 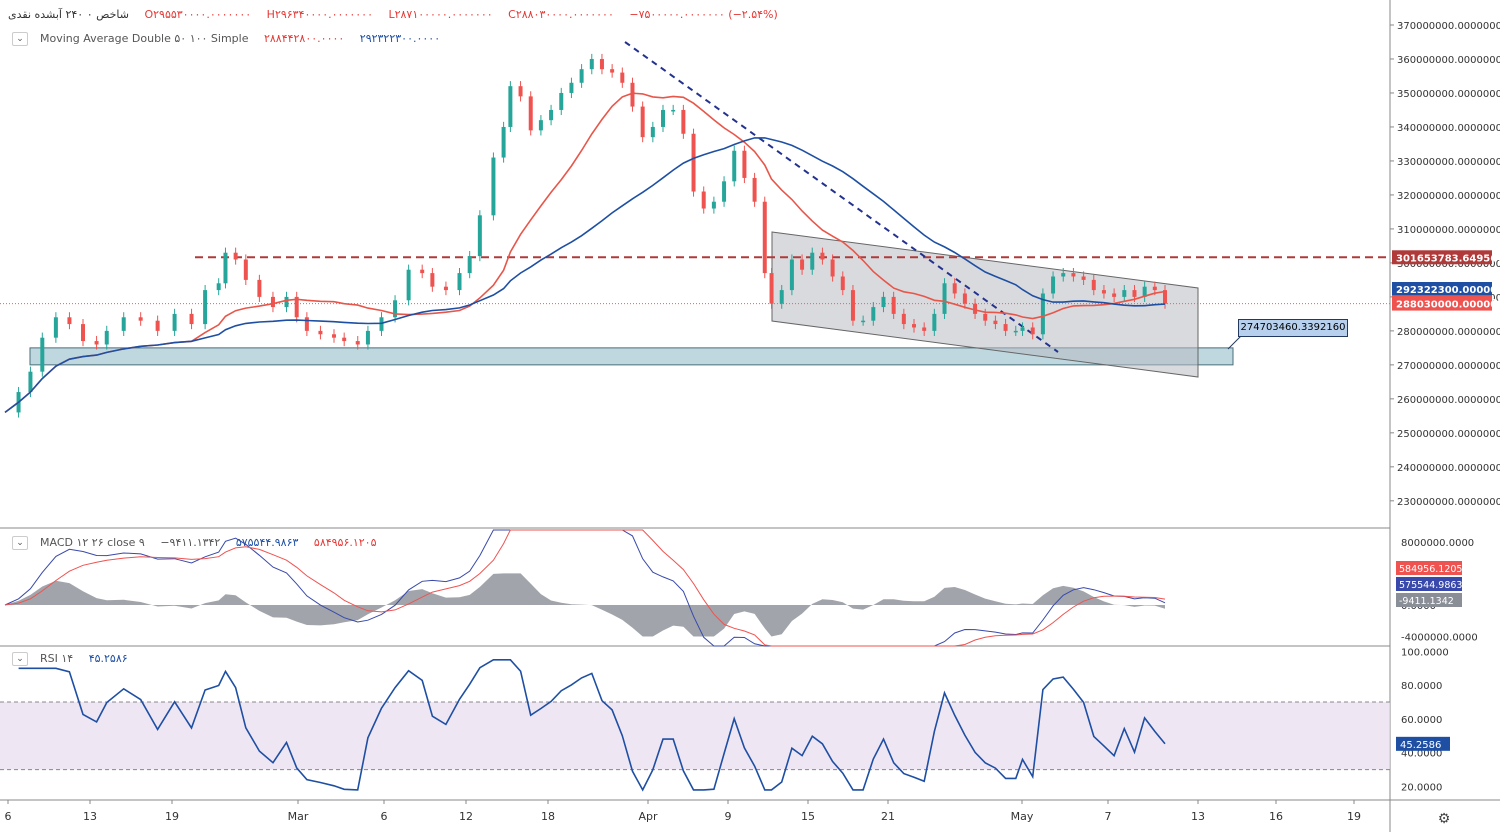 I want to click on symbol-name: شاخص ۰ ۲۴۰ آبشده نقدی, so click(x=68, y=14).